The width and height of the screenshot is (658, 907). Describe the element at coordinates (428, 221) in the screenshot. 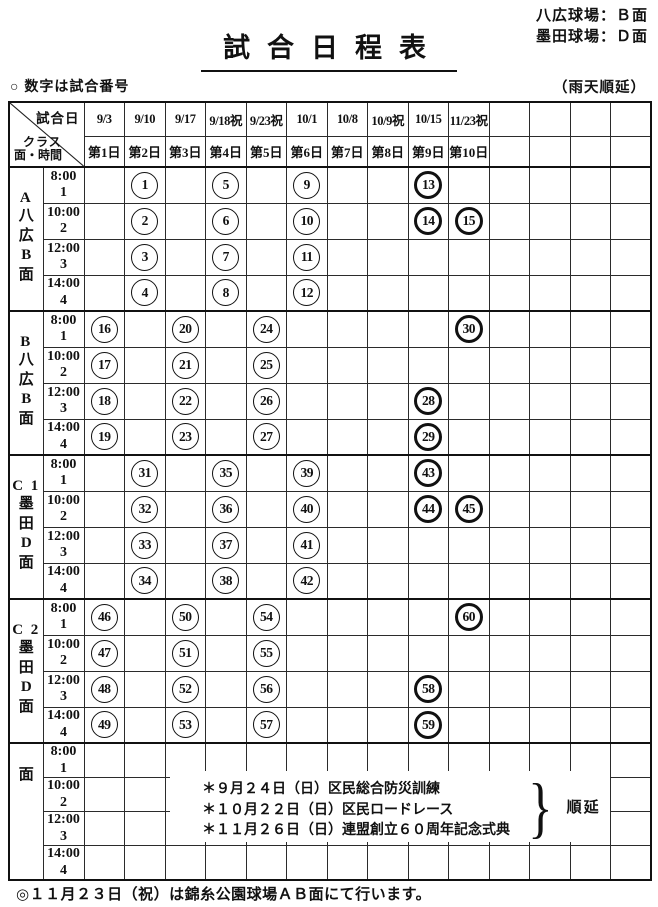

I see `game-number-circle: 14` at that location.